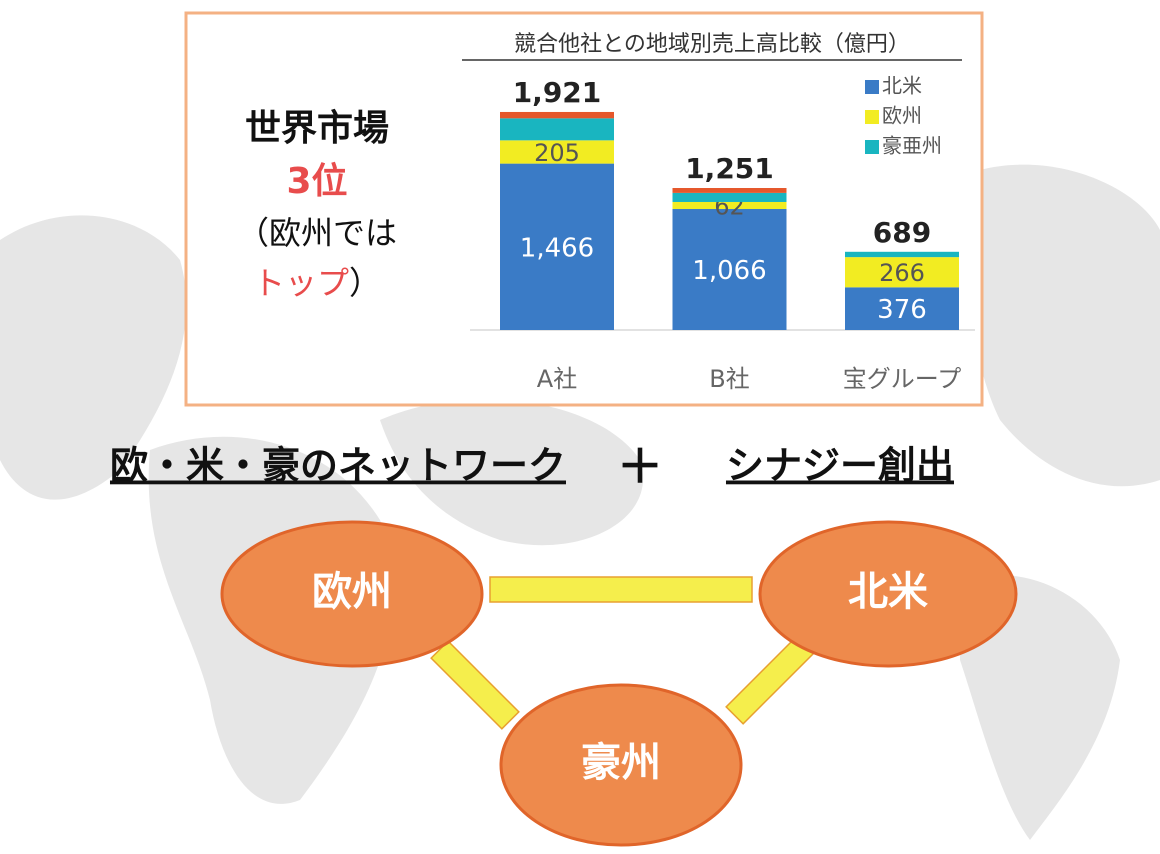 This screenshot has height=854, width=1160. I want to click on banner-left: 欧・米・豪のネットワーク, so click(338, 466).